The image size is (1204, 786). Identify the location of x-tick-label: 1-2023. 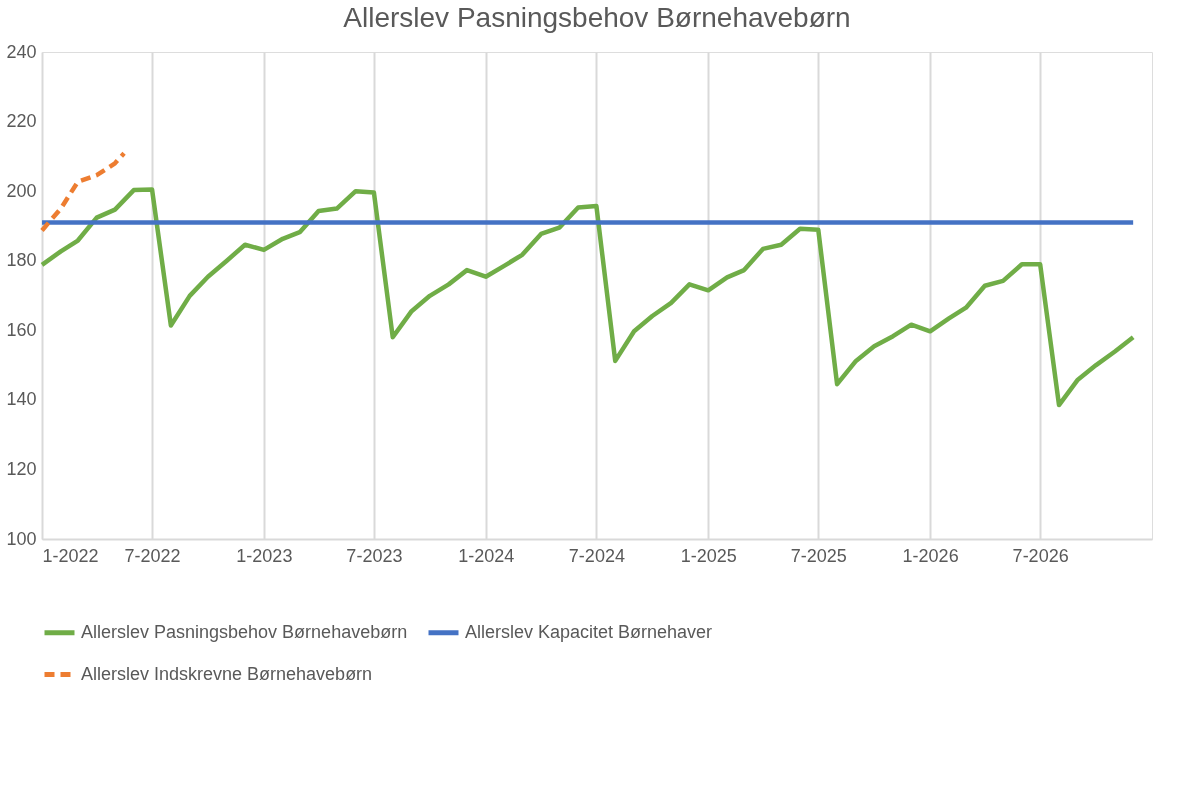
(264, 555).